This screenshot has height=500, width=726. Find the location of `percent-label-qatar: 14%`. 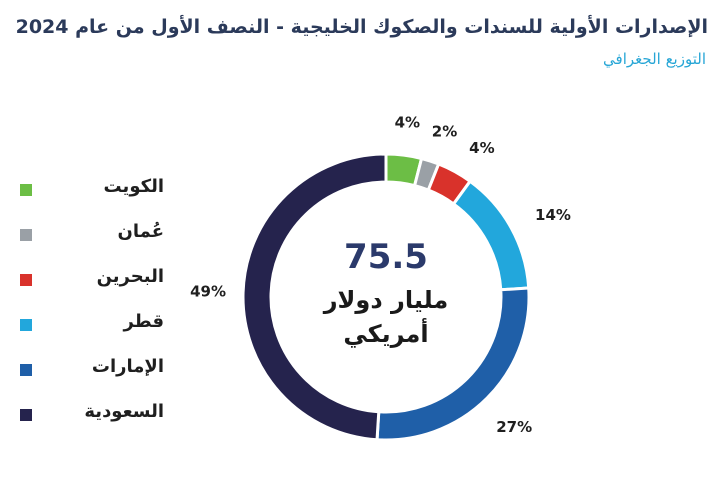

percent-label-qatar: 14% is located at coordinates (553, 215).